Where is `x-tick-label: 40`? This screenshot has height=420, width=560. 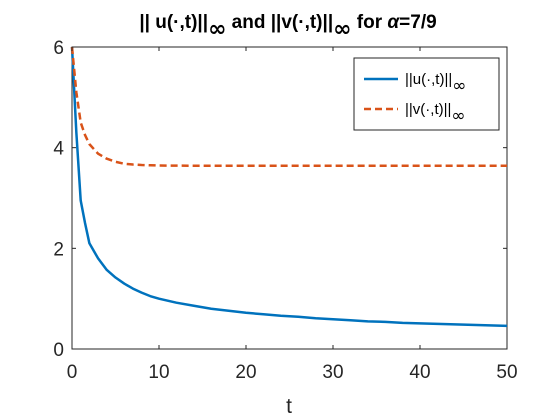
x-tick-label: 40 is located at coordinates (419, 372).